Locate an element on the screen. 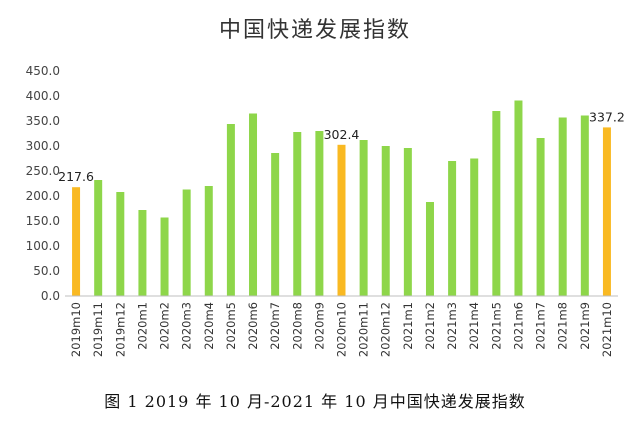 The height and width of the screenshot is (421, 630). bar-2019m10 is located at coordinates (76, 241).